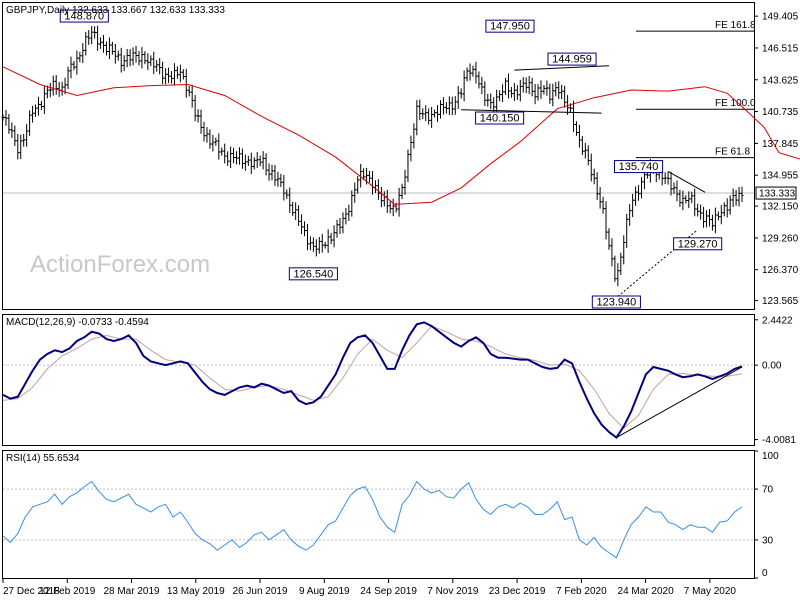  What do you see at coordinates (510, 27) in the screenshot?
I see `price-annotation-label: 147.950` at bounding box center [510, 27].